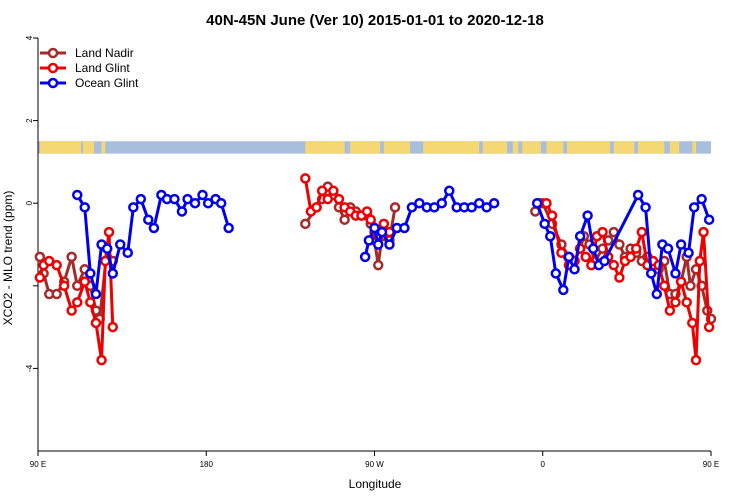 This screenshot has width=750, height=500. I want to click on x-tick-label: 90 W, so click(374, 464).